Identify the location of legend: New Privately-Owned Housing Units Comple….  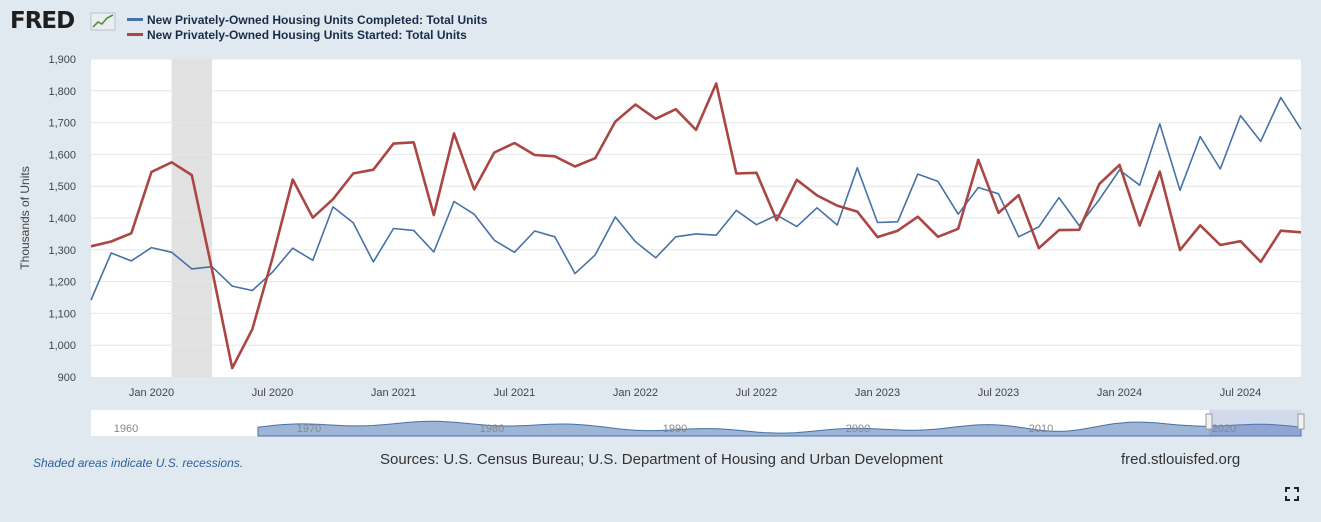
(307, 27).